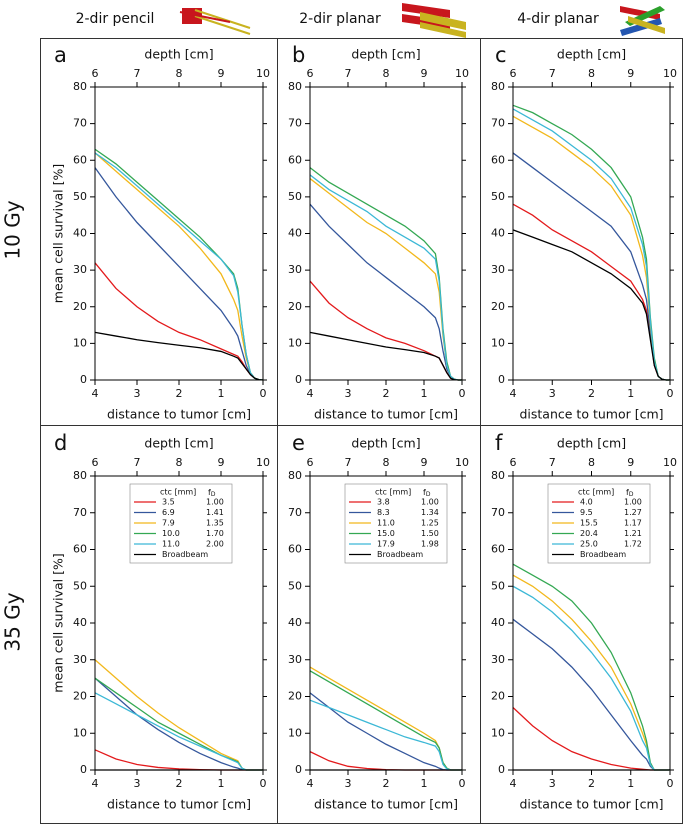 This screenshot has height=825, width=685. I want to click on row-label: 10 Gy, so click(13, 229).